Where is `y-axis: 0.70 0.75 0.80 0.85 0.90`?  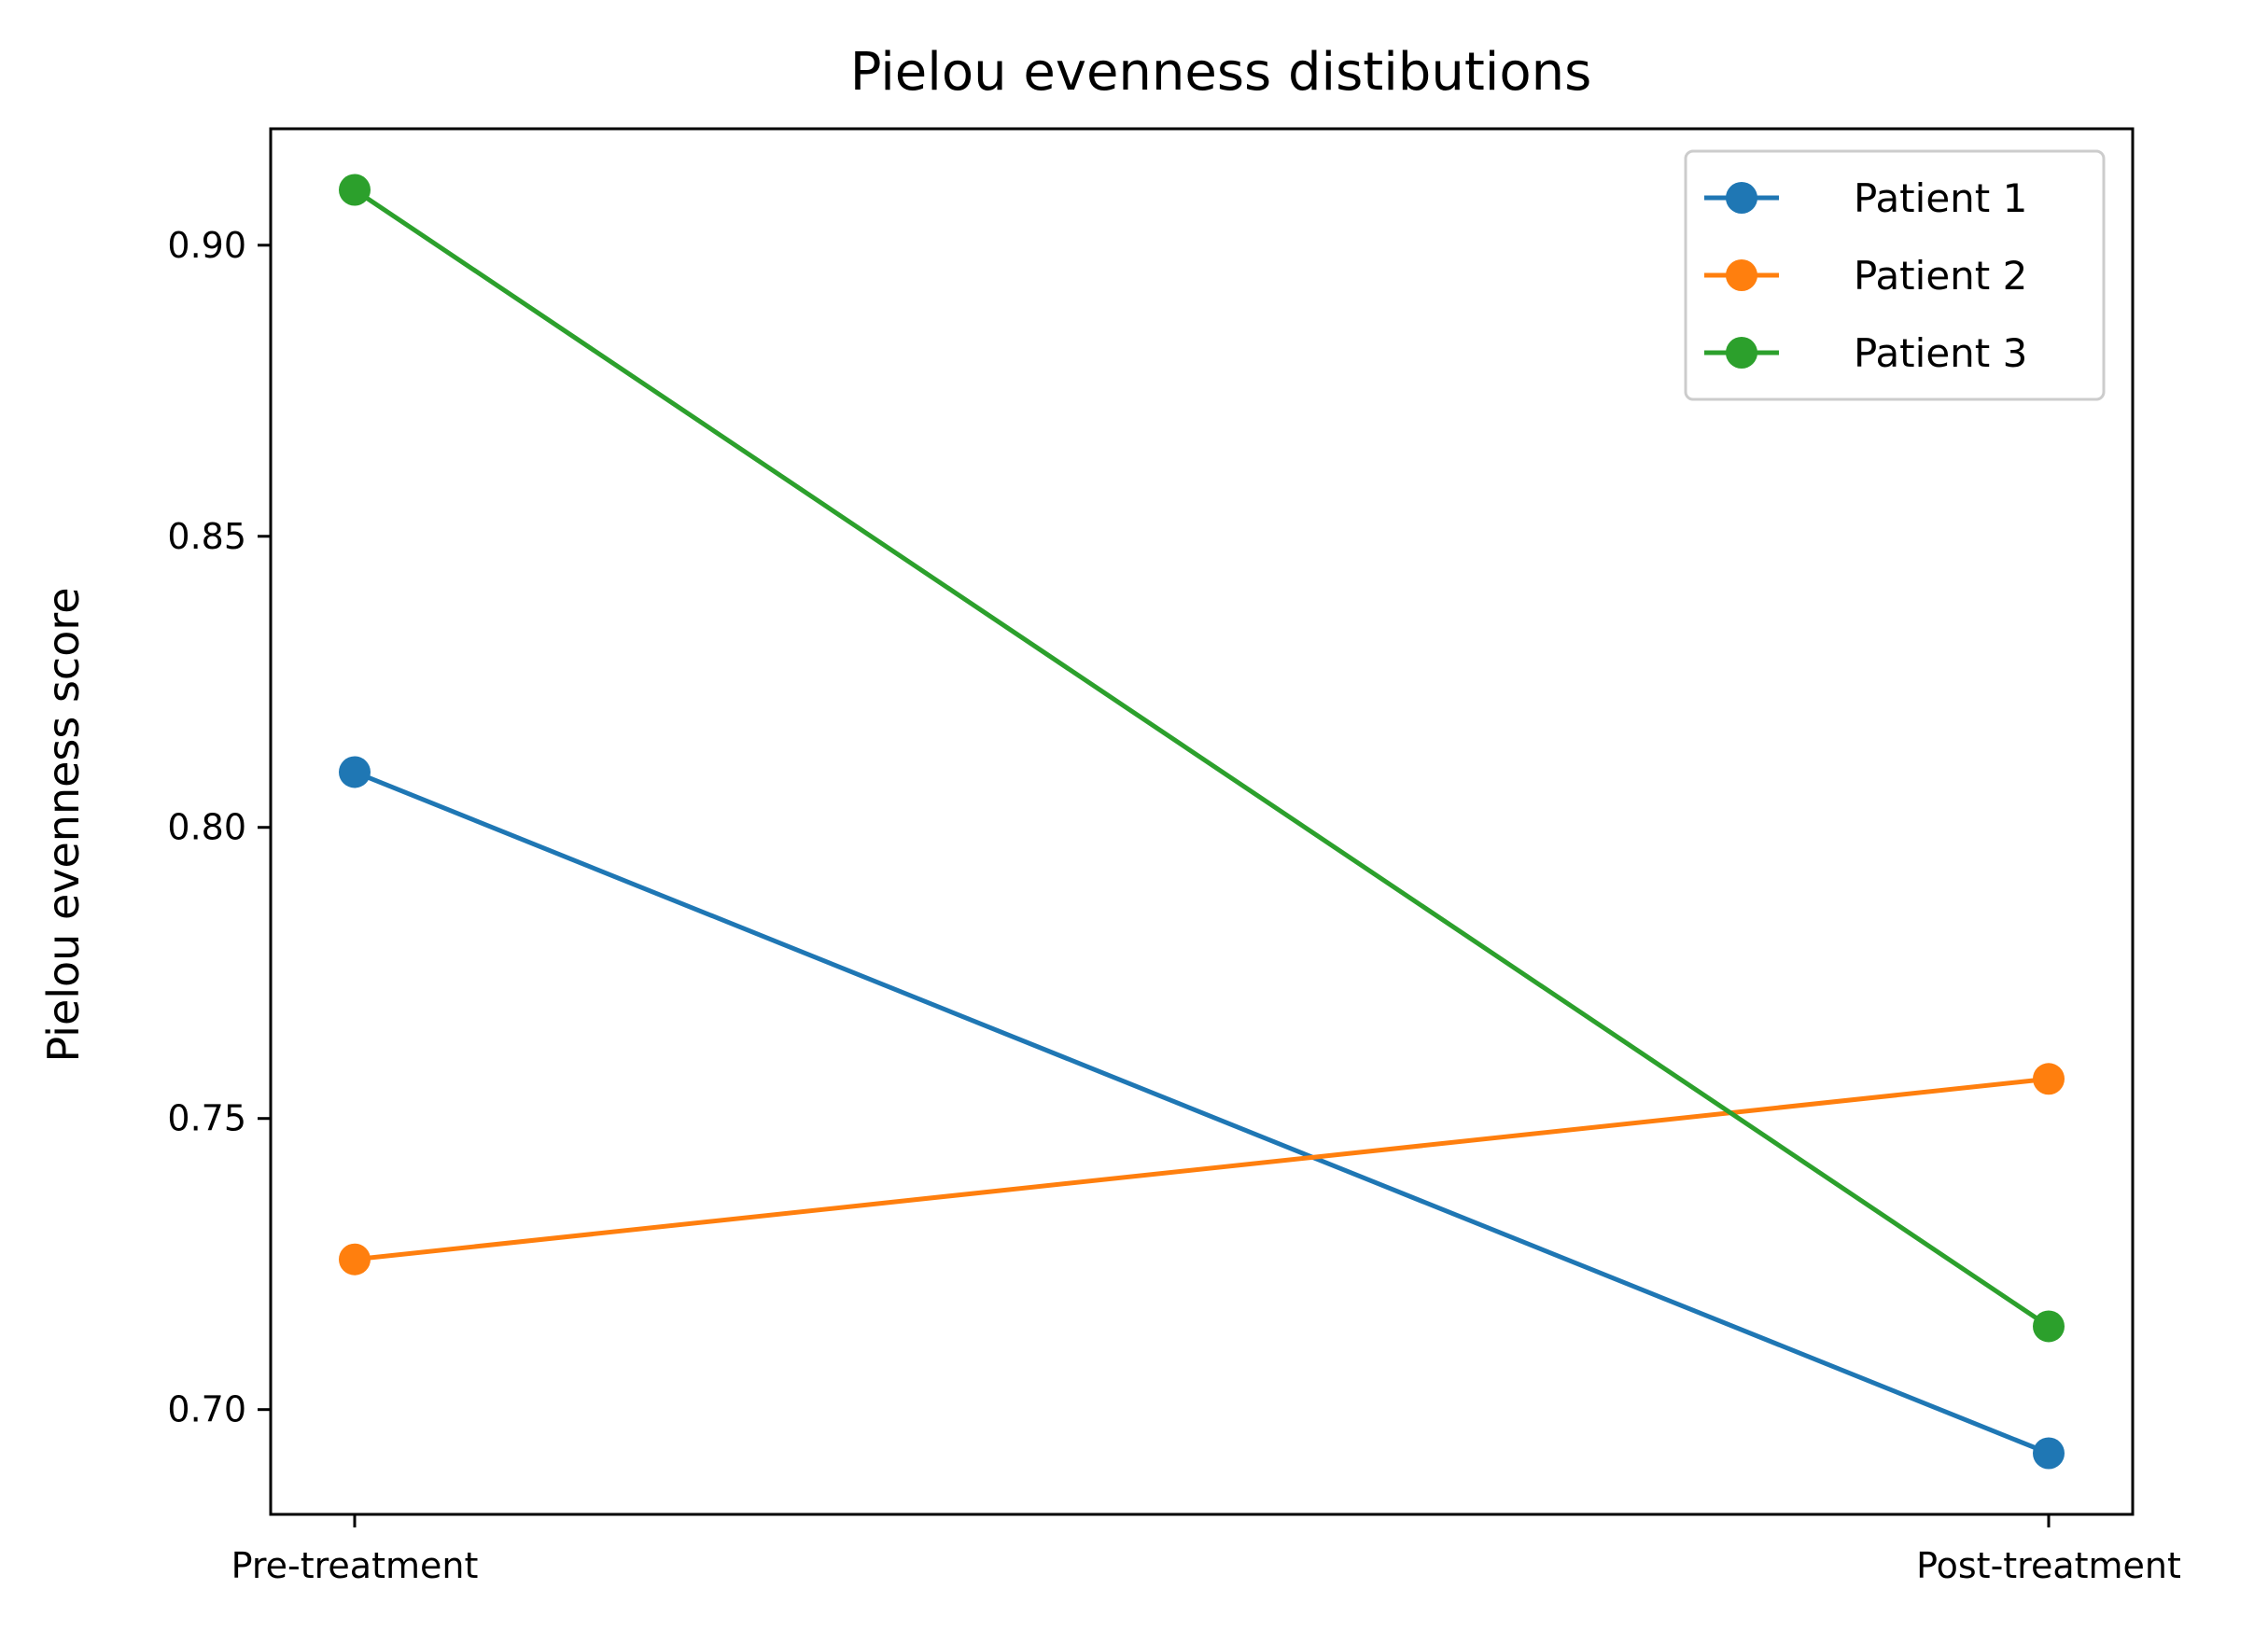
y-axis: 0.70 0.75 0.80 0.85 0.90 is located at coordinates (219, 827).